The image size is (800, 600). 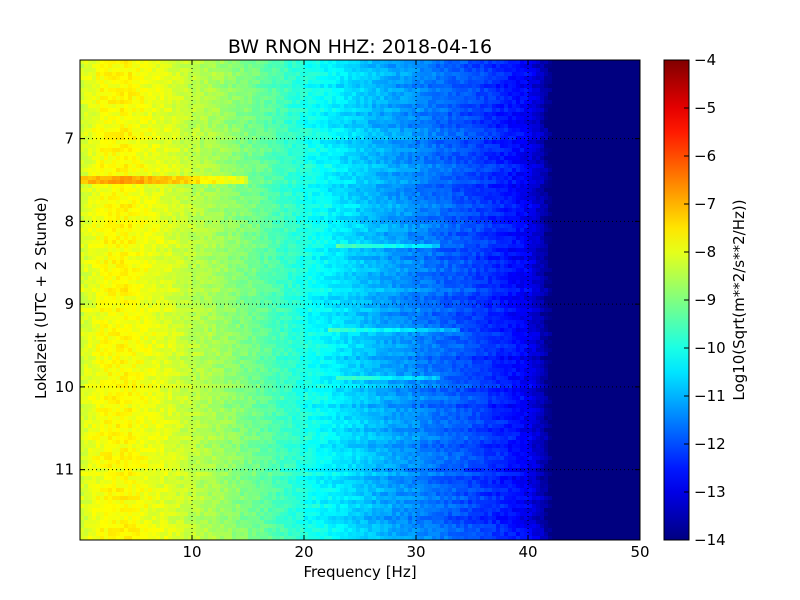 I want to click on colorbar-tick-label: −12, so click(x=710, y=444).